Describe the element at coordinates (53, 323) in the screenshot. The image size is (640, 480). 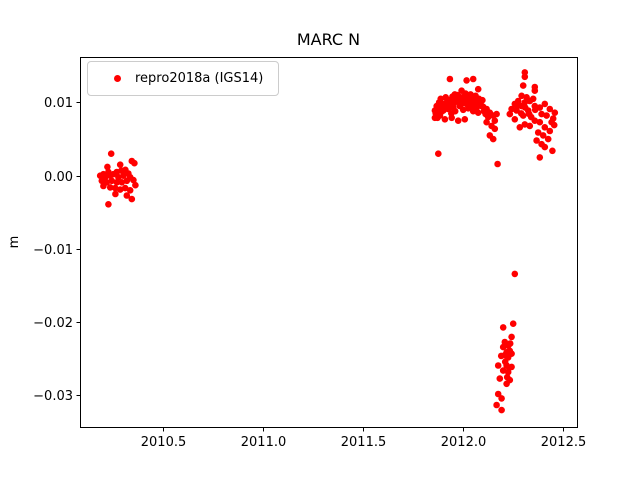
I see `y-tick-label: −0.02` at that location.